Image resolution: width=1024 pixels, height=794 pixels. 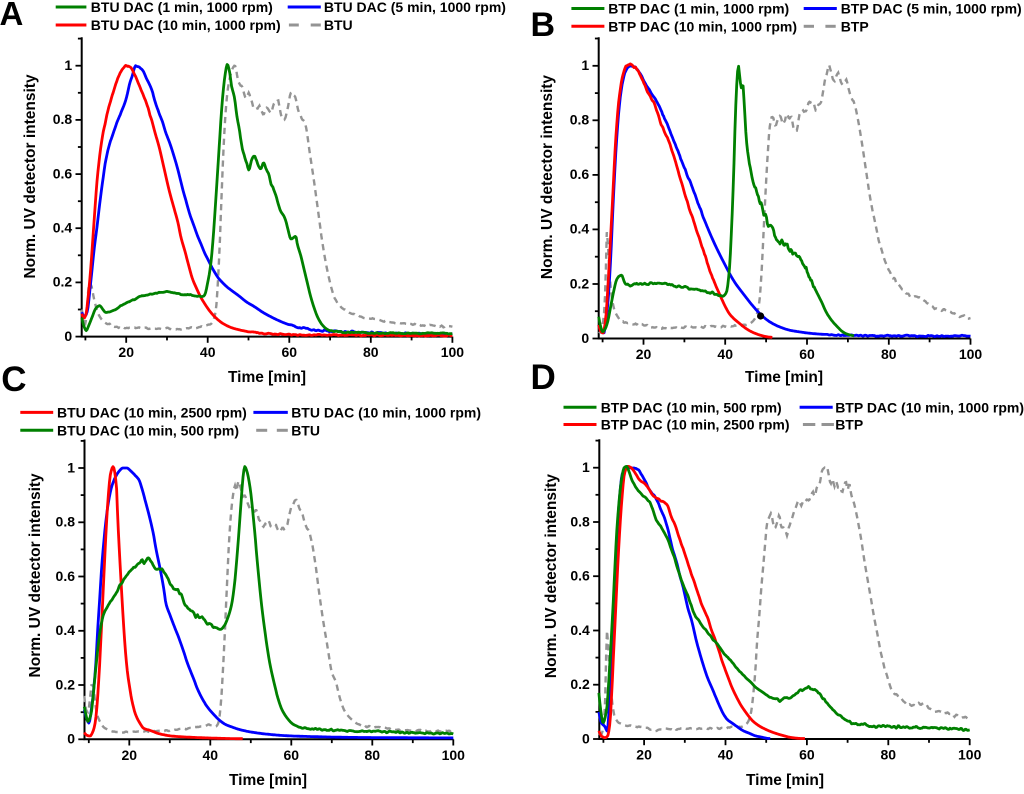 I want to click on svg-text: A, so click(x=11, y=16).